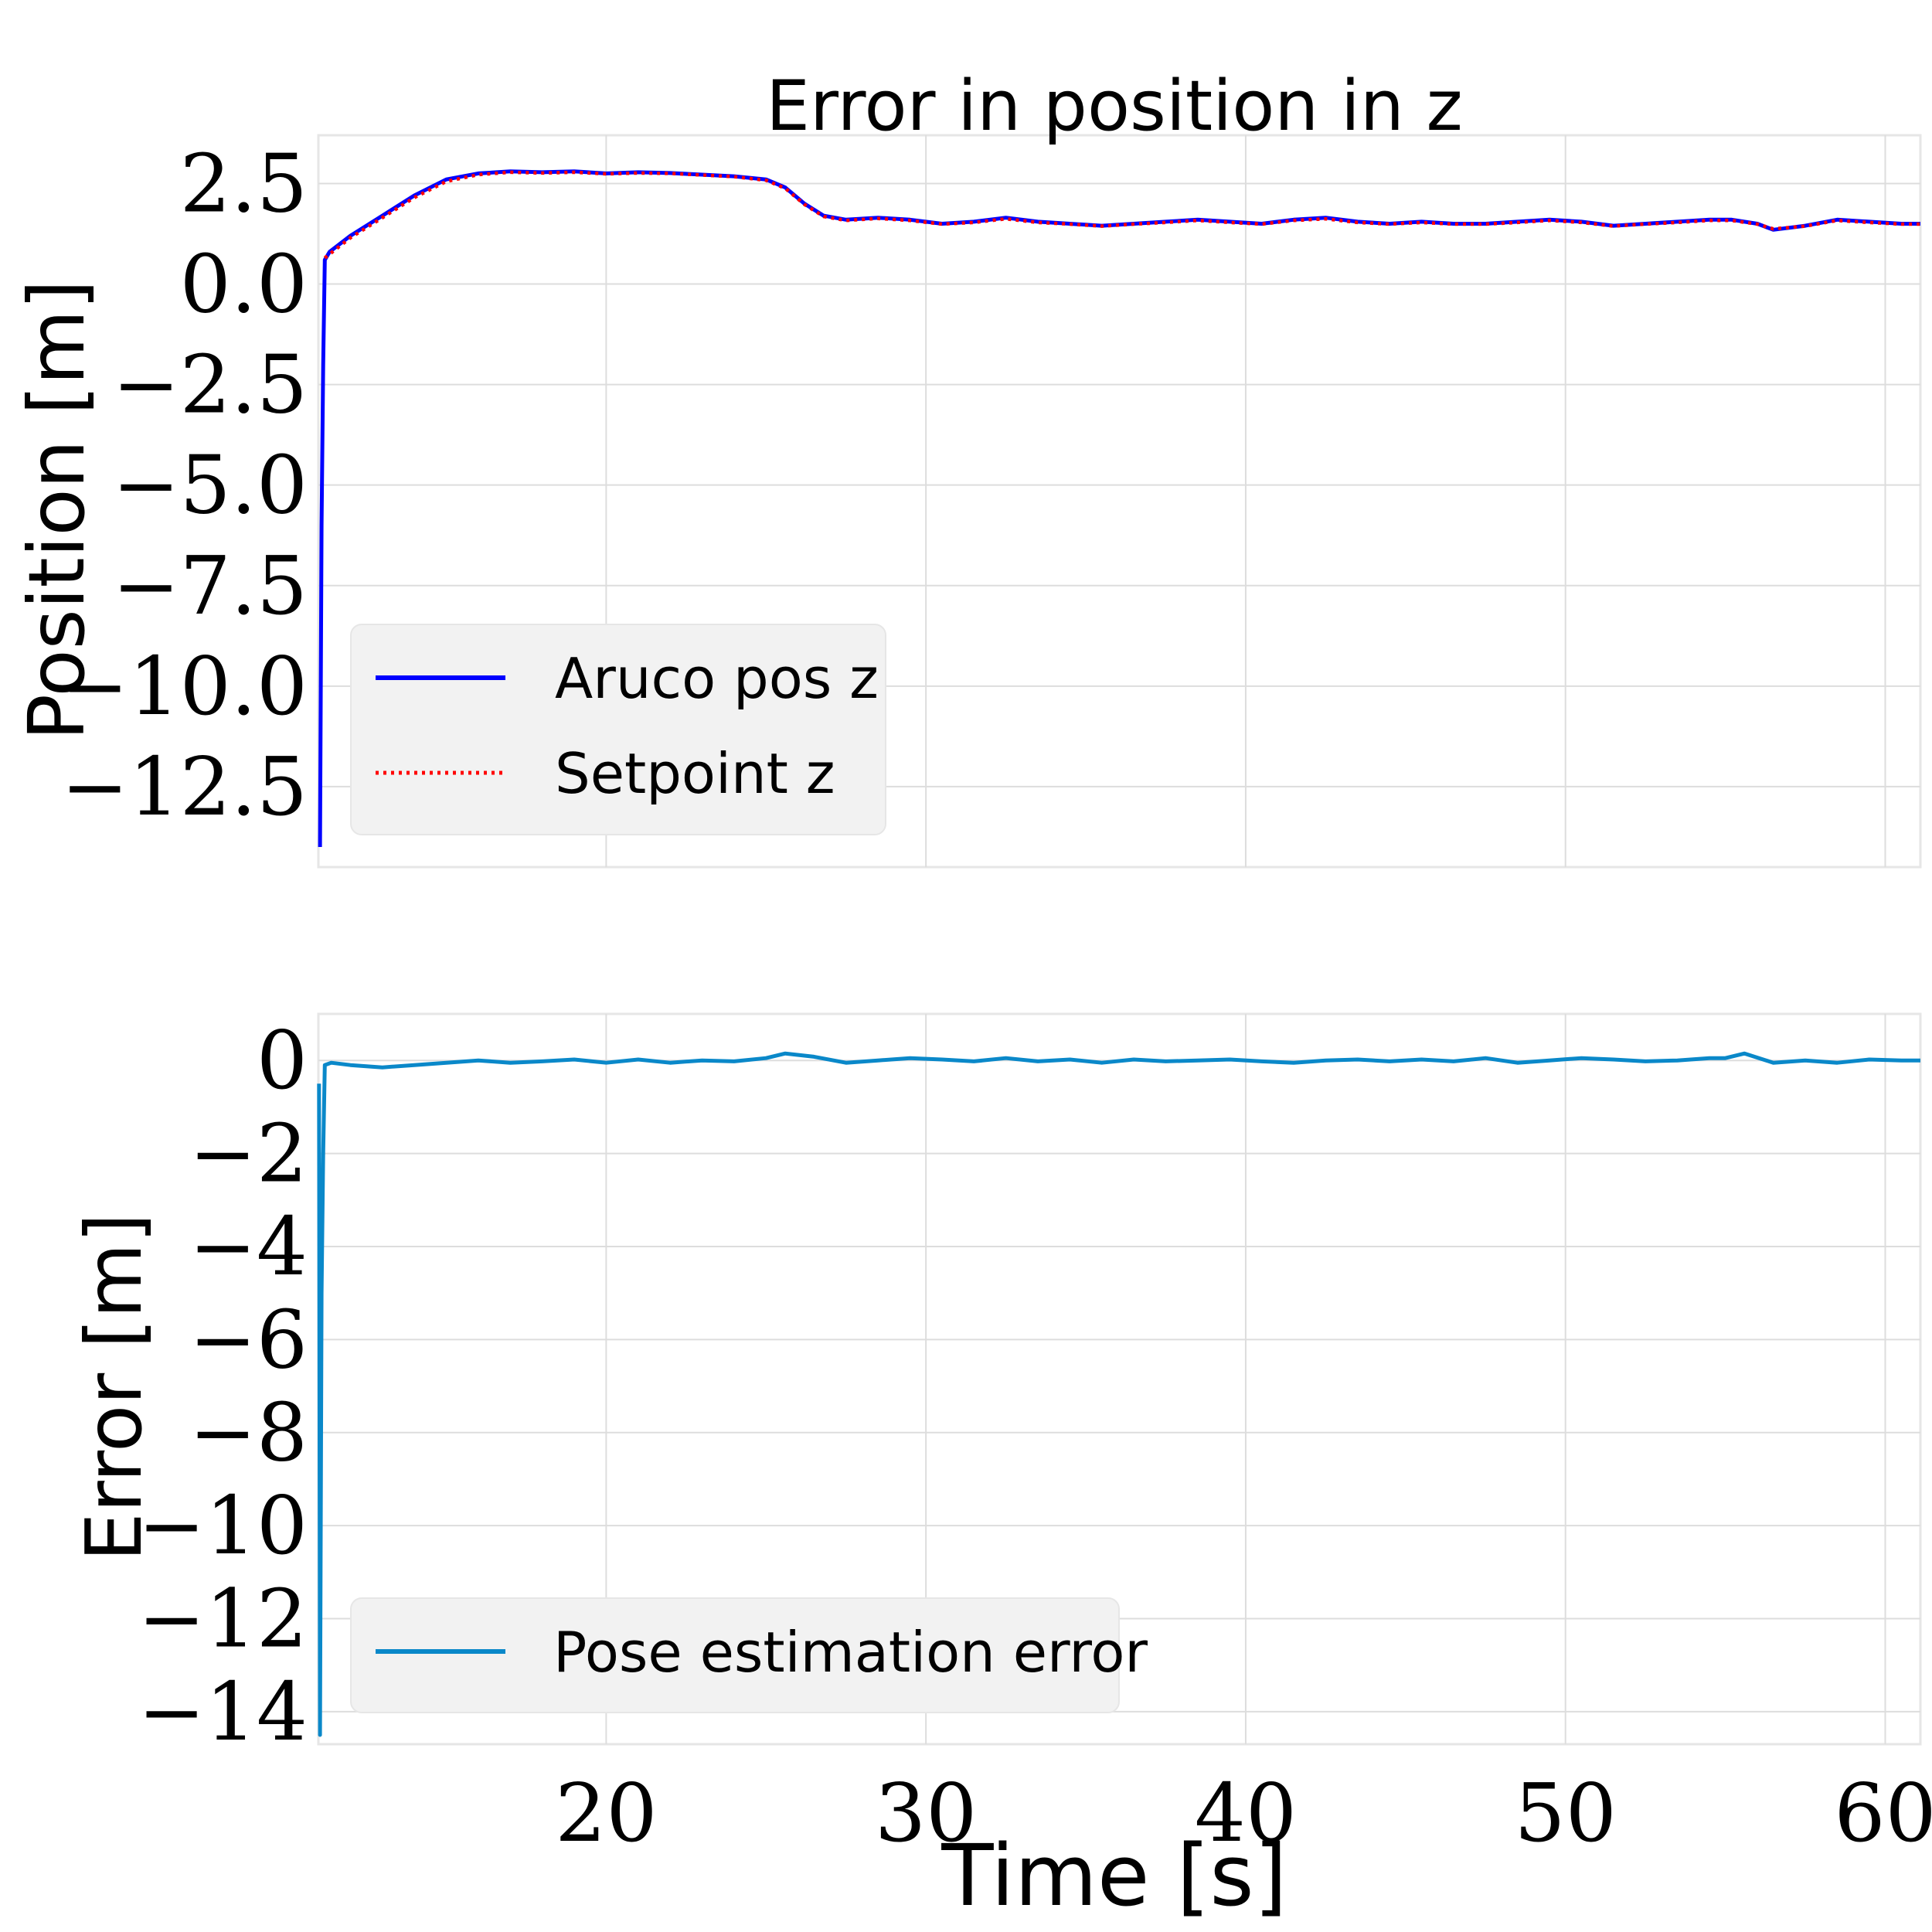  Describe the element at coordinates (1121, 215) in the screenshot. I see `series-line-setpoint-z` at that location.